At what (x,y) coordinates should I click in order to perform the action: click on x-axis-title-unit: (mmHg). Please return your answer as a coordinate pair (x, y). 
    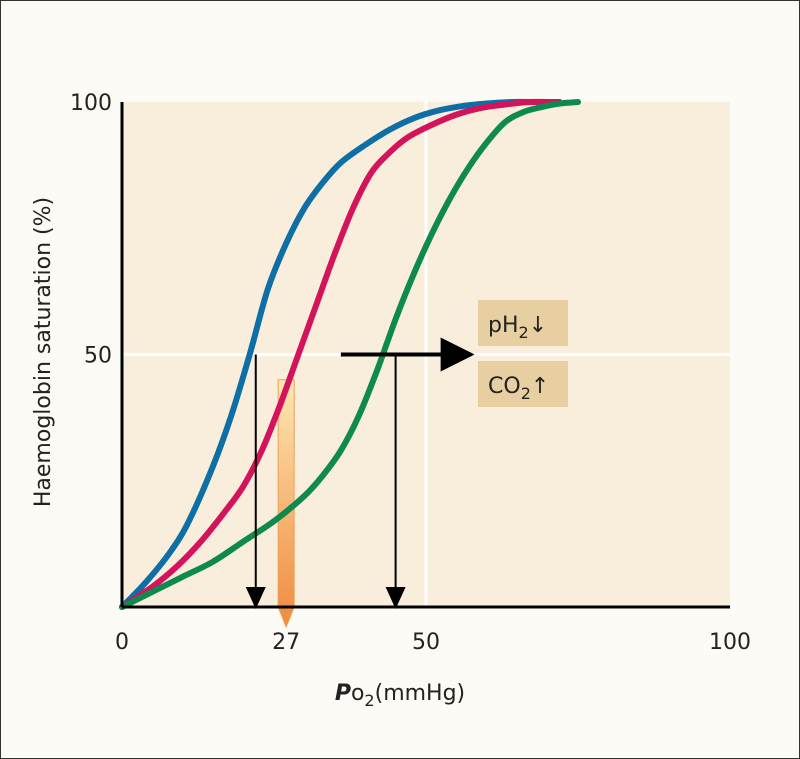
    Looking at the image, I should click on (420, 693).